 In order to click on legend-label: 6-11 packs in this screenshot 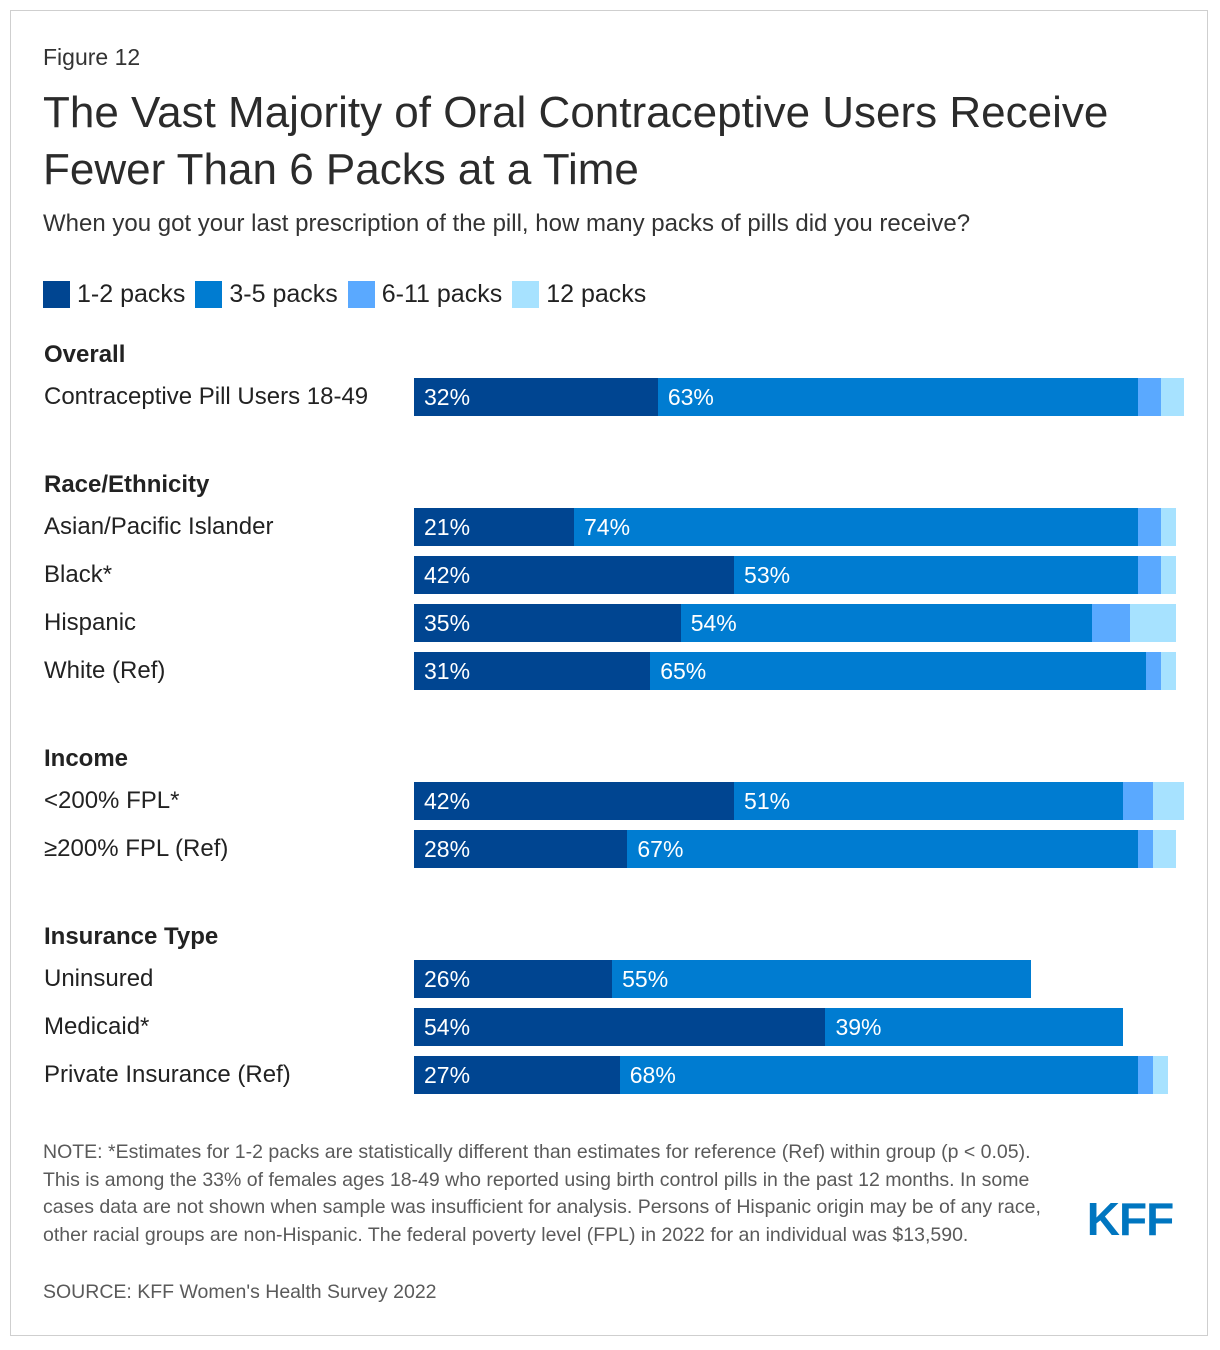, I will do `click(442, 293)`.